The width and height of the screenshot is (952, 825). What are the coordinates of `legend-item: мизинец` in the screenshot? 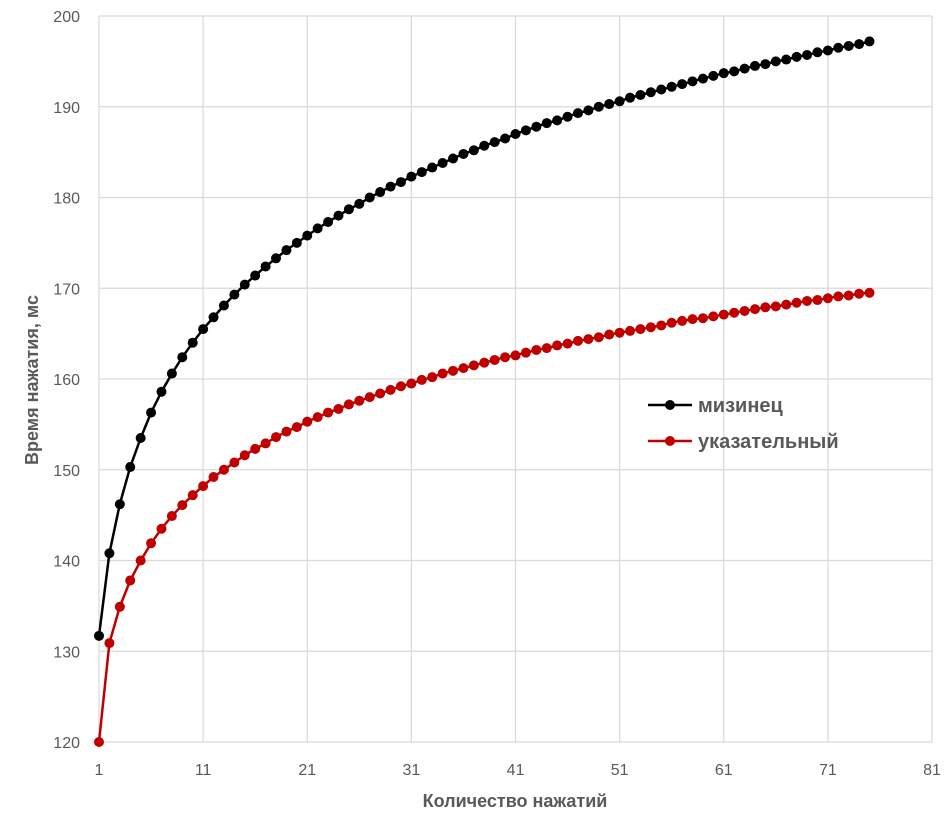 It's located at (716, 406).